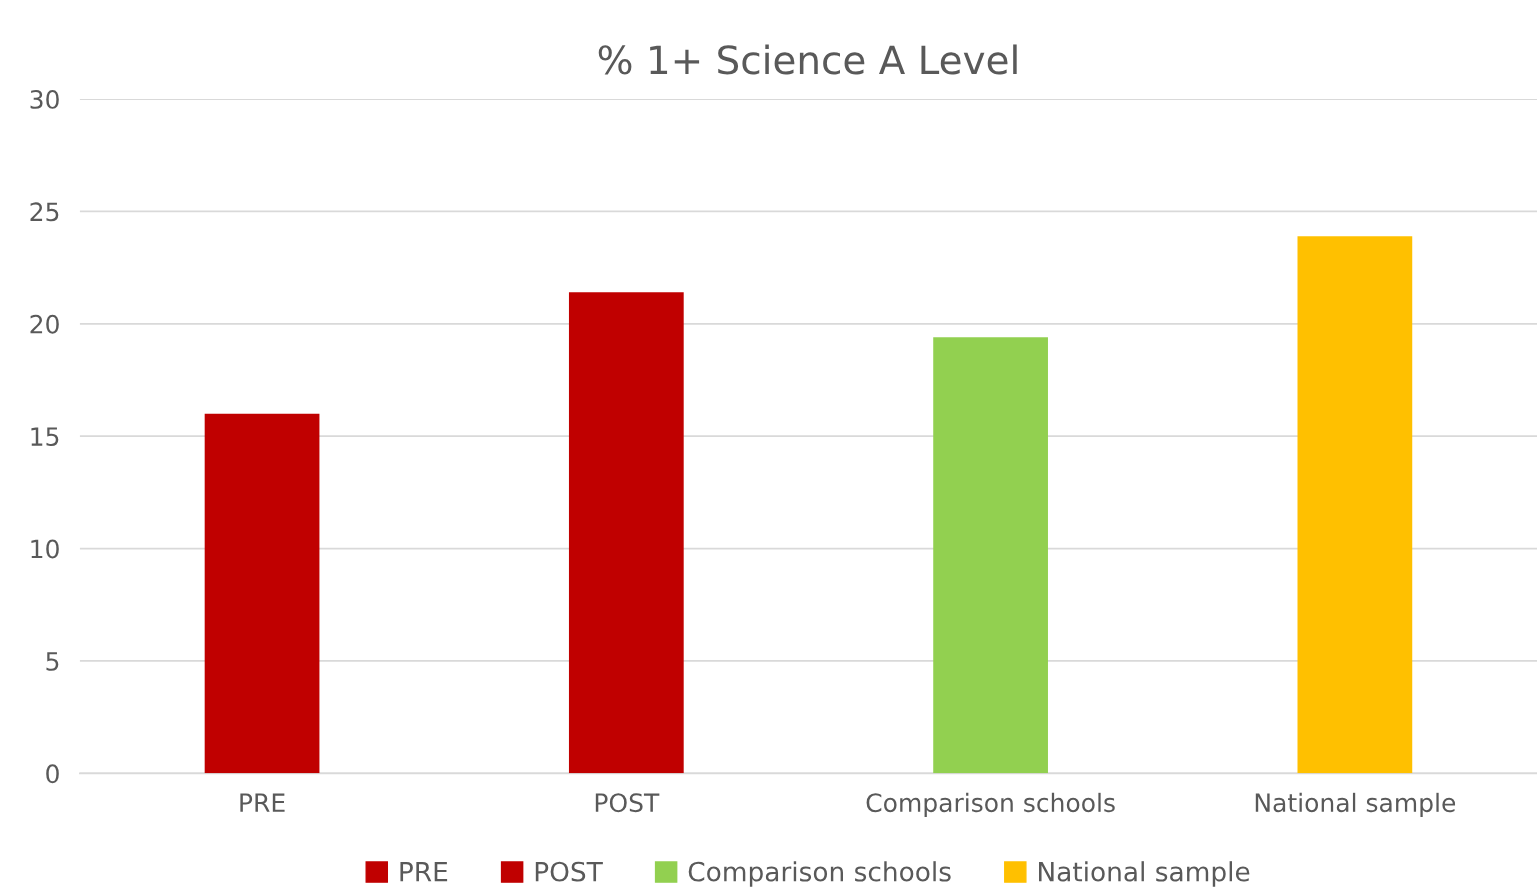  What do you see at coordinates (424, 871) in the screenshot?
I see `legend-label: PRE` at bounding box center [424, 871].